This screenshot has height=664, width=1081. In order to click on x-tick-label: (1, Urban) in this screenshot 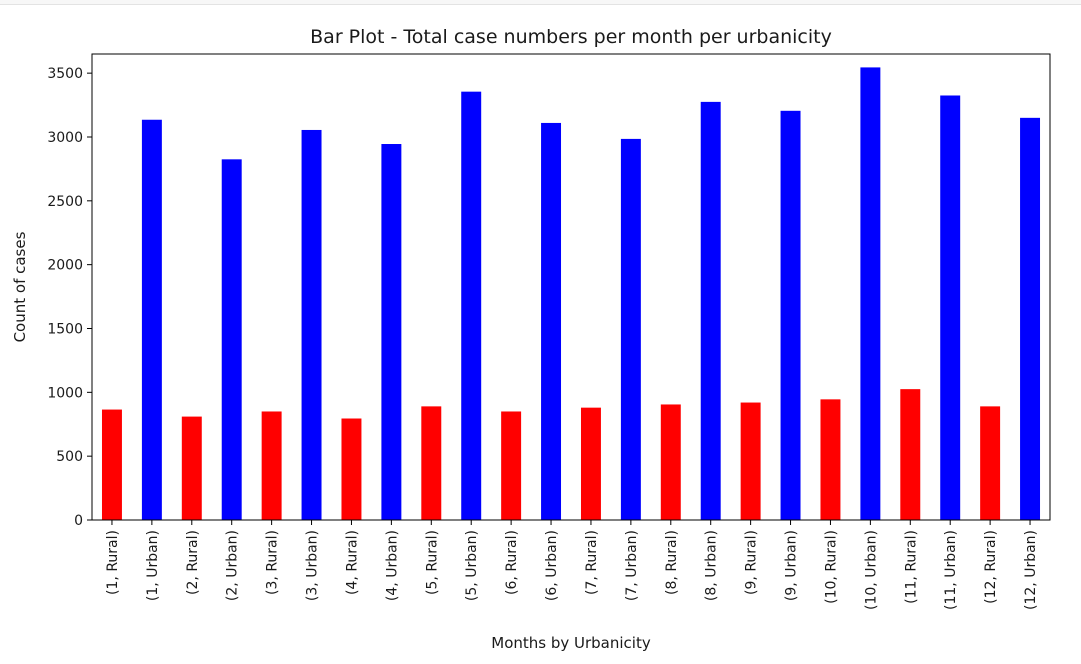, I will do `click(153, 565)`.